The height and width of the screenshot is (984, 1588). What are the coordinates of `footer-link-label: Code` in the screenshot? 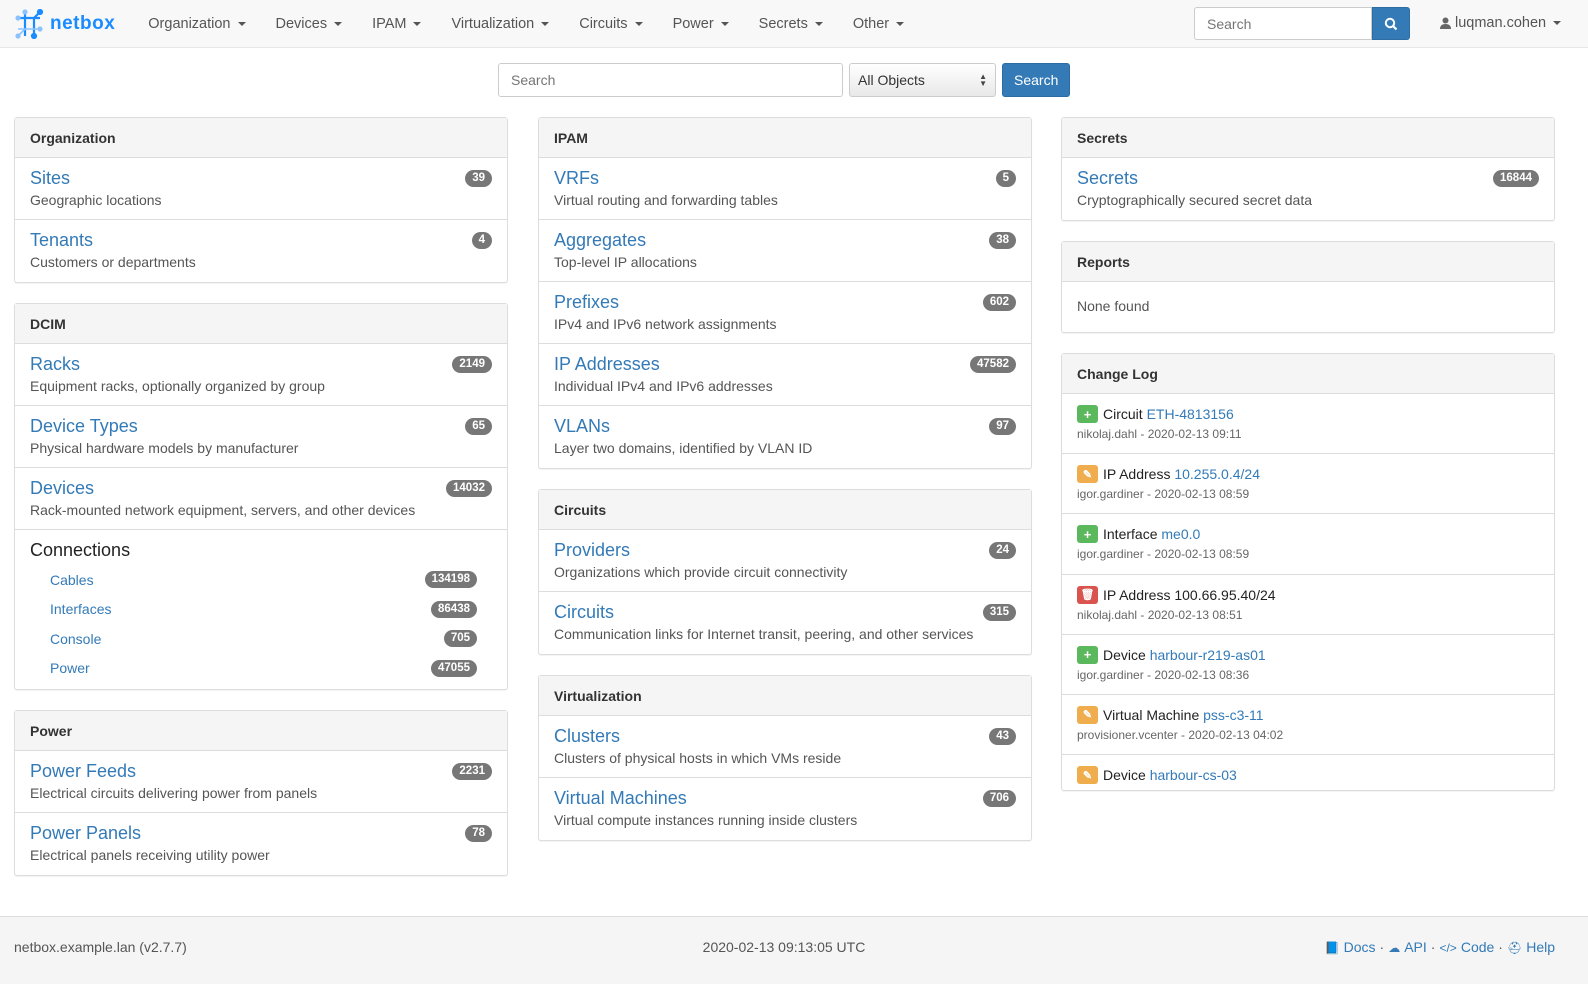 It's located at (1477, 947).